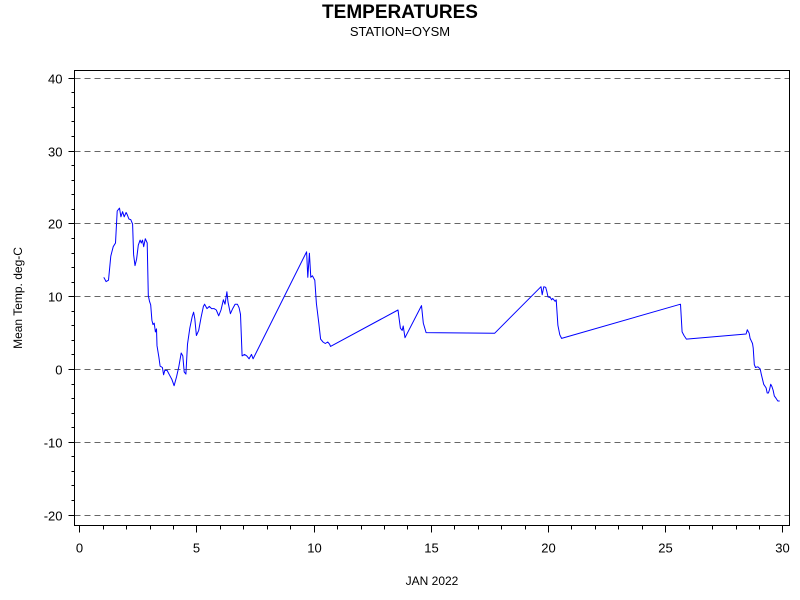 Image resolution: width=800 pixels, height=600 pixels. I want to click on x-tick-label: 10, so click(314, 548).